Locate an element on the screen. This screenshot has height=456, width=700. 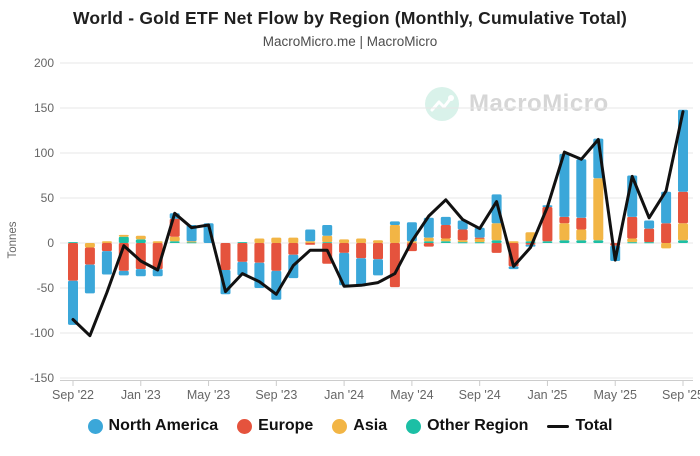
chart-subtitle: MacroMicro.me | MacroMicro is located at coordinates (350, 41).